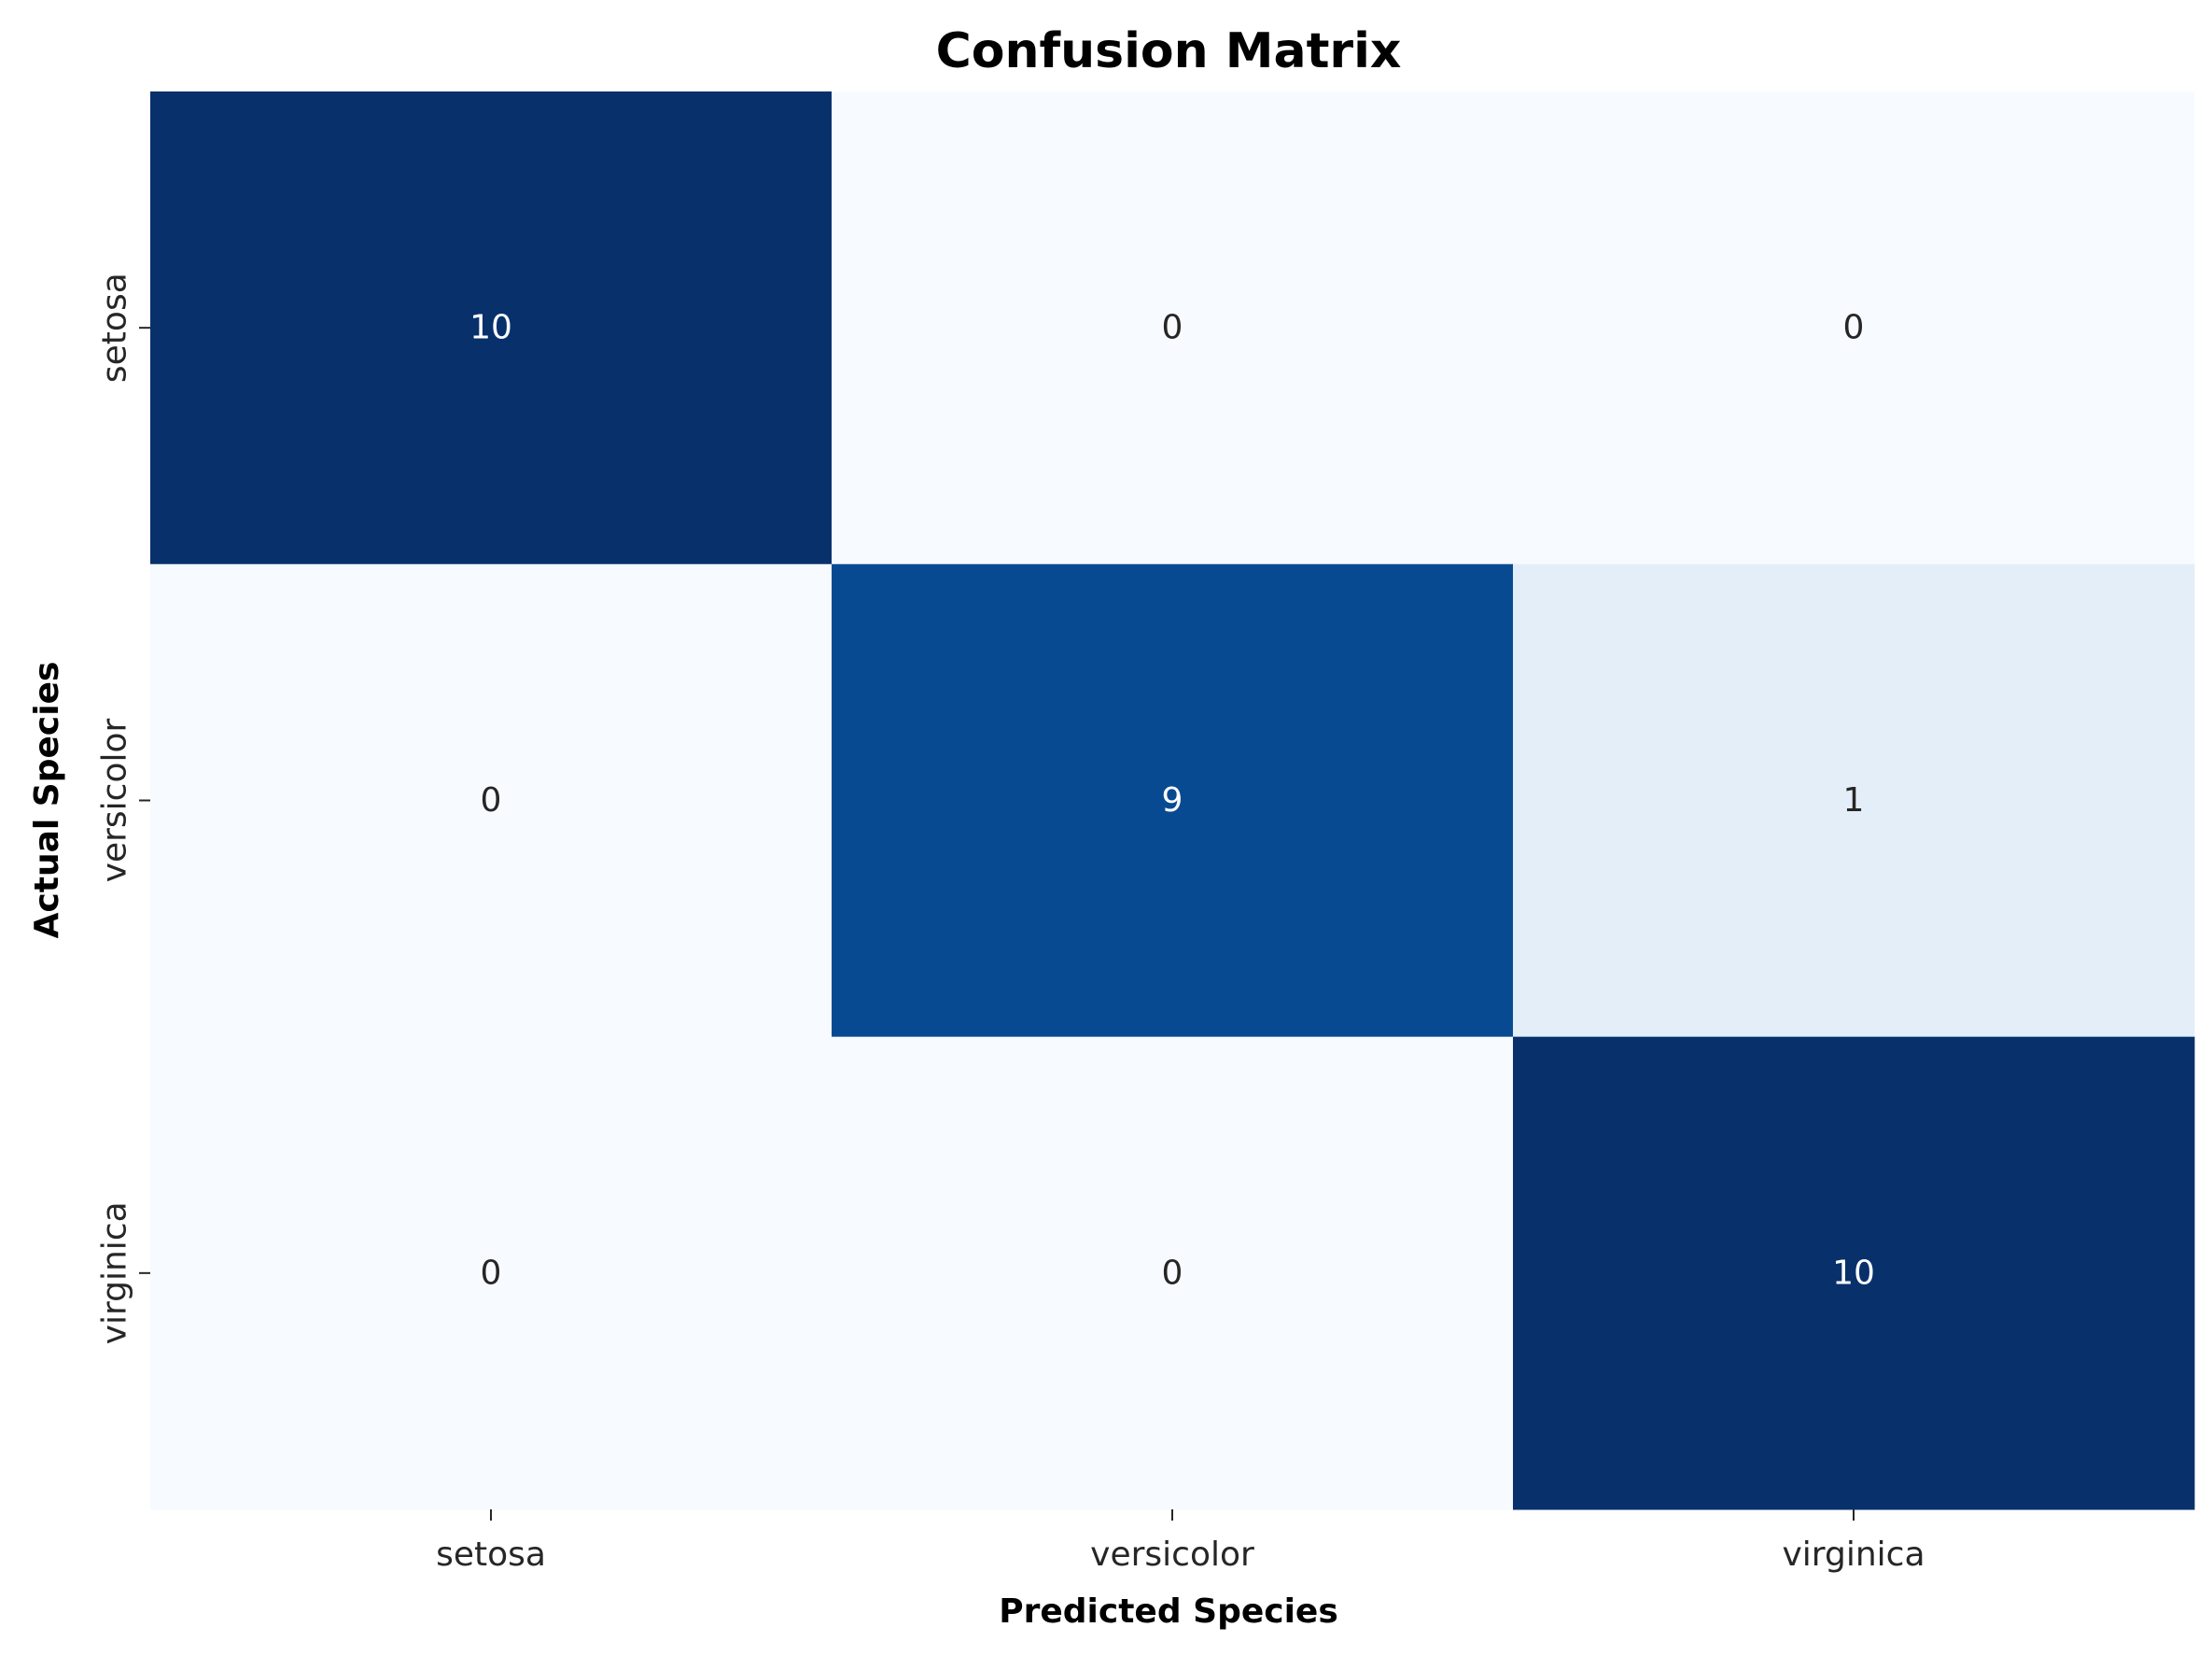 The width and height of the screenshot is (2212, 1655). Describe the element at coordinates (1168, 1611) in the screenshot. I see `x-axis-label: Predicted Species` at that location.